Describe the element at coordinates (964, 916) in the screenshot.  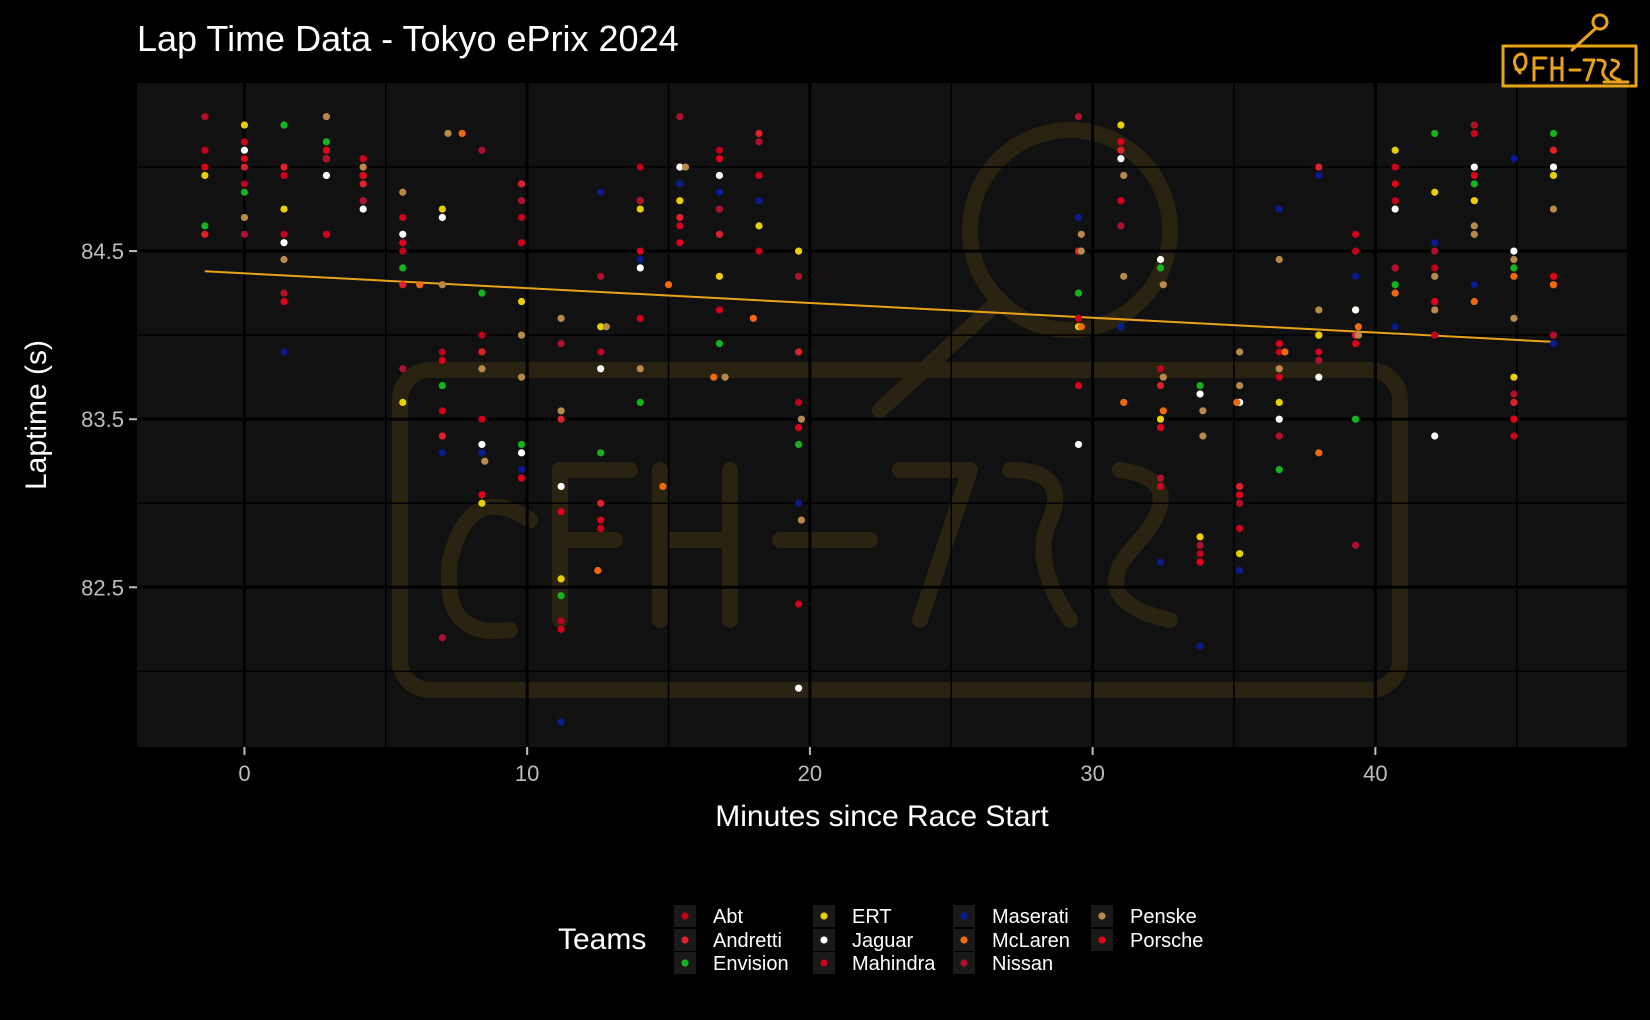
I see `legend-swatch` at that location.